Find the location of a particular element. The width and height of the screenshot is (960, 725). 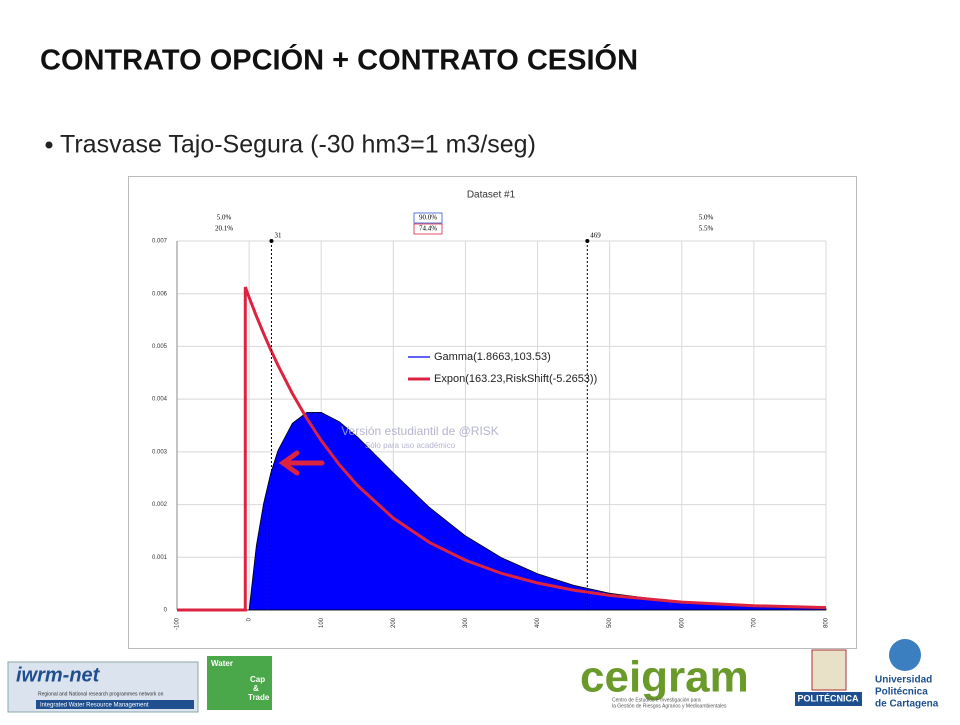

x-tick-label: 300 is located at coordinates (466, 622).